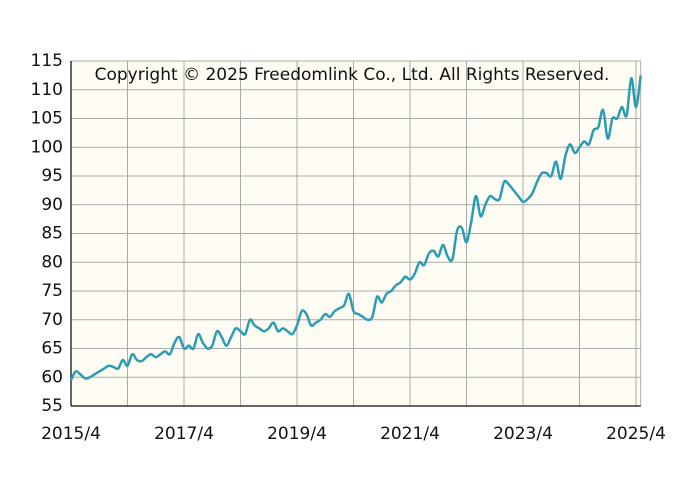  What do you see at coordinates (52, 262) in the screenshot?
I see `y-tick-label: 80` at bounding box center [52, 262].